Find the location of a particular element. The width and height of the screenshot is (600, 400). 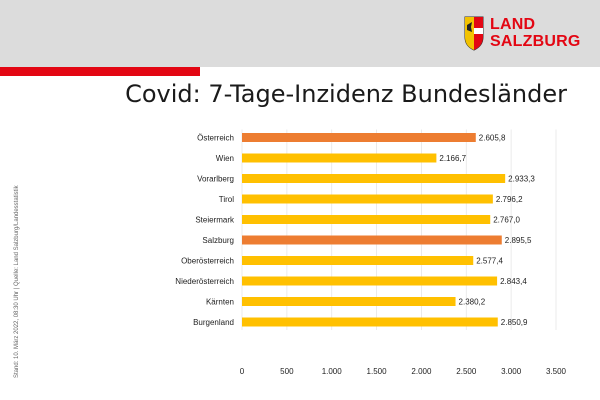

salzburg-coat-of-arms-icon is located at coordinates (474, 33).